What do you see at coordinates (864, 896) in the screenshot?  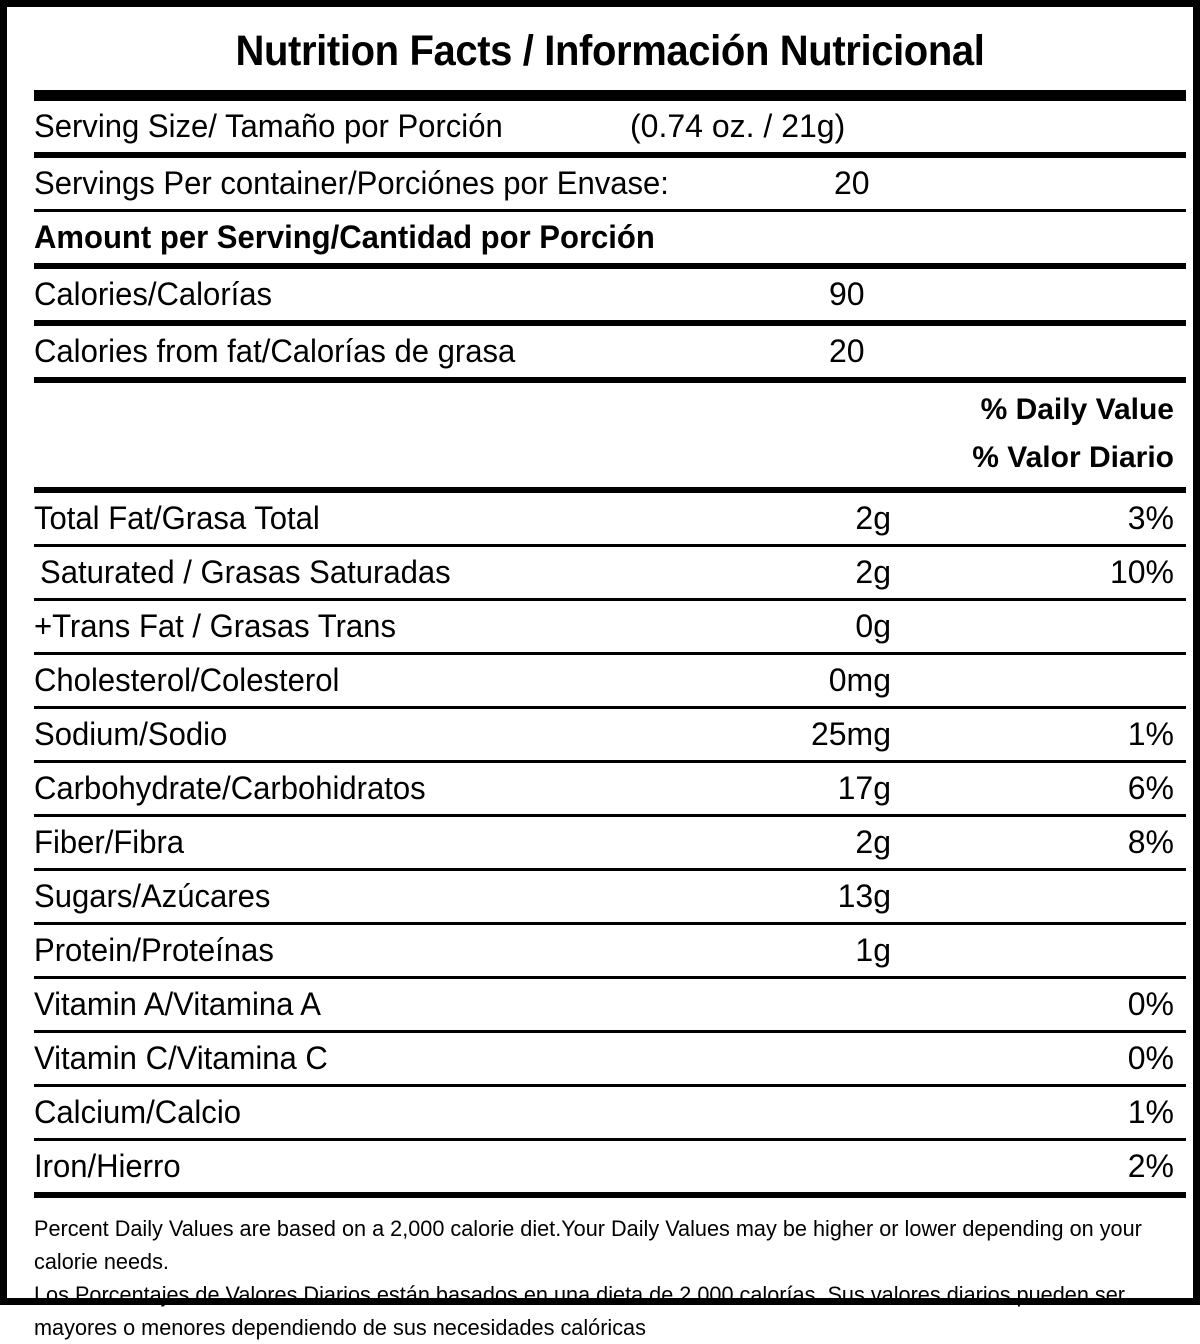 I see `nutrient-amount: 13g` at bounding box center [864, 896].